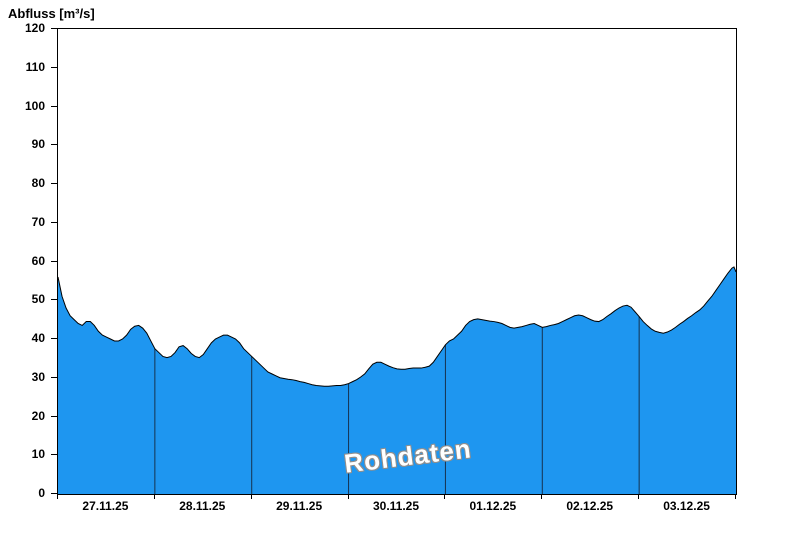  What do you see at coordinates (38, 183) in the screenshot?
I see `y-tick-label: 80` at bounding box center [38, 183].